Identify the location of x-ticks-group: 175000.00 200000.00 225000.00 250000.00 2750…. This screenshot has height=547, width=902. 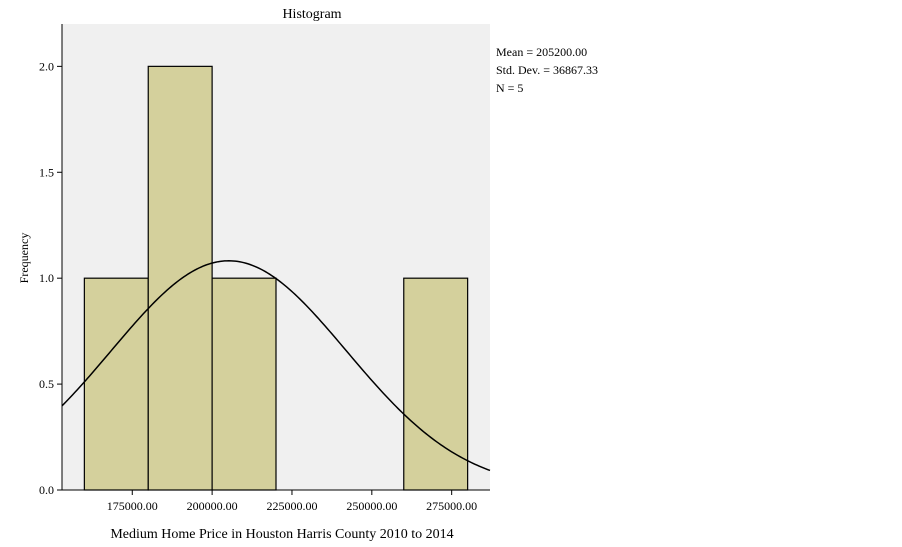
(292, 501).